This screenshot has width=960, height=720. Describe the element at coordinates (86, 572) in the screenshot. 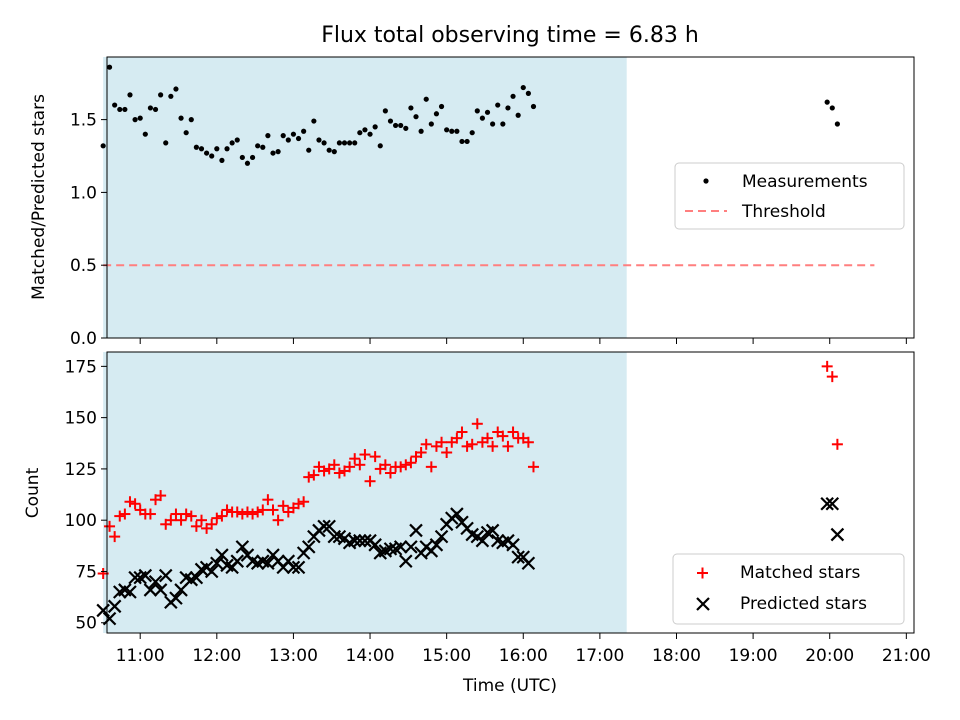

I see `y-tick-label: 75` at that location.